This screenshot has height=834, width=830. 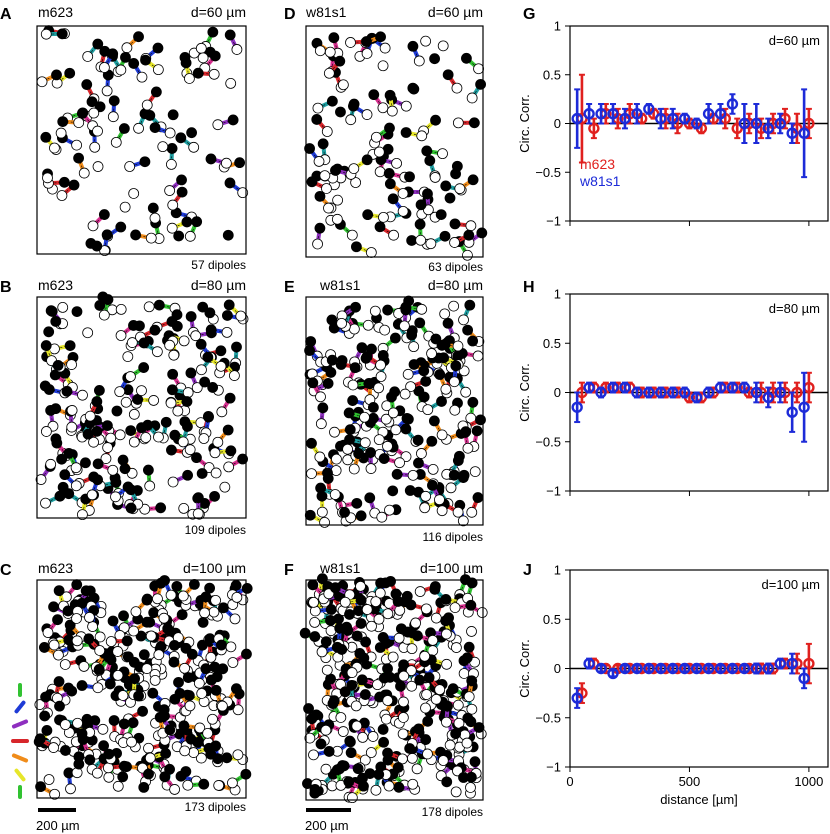 I want to click on y-tick-label: −1, so click(x=553, y=491).